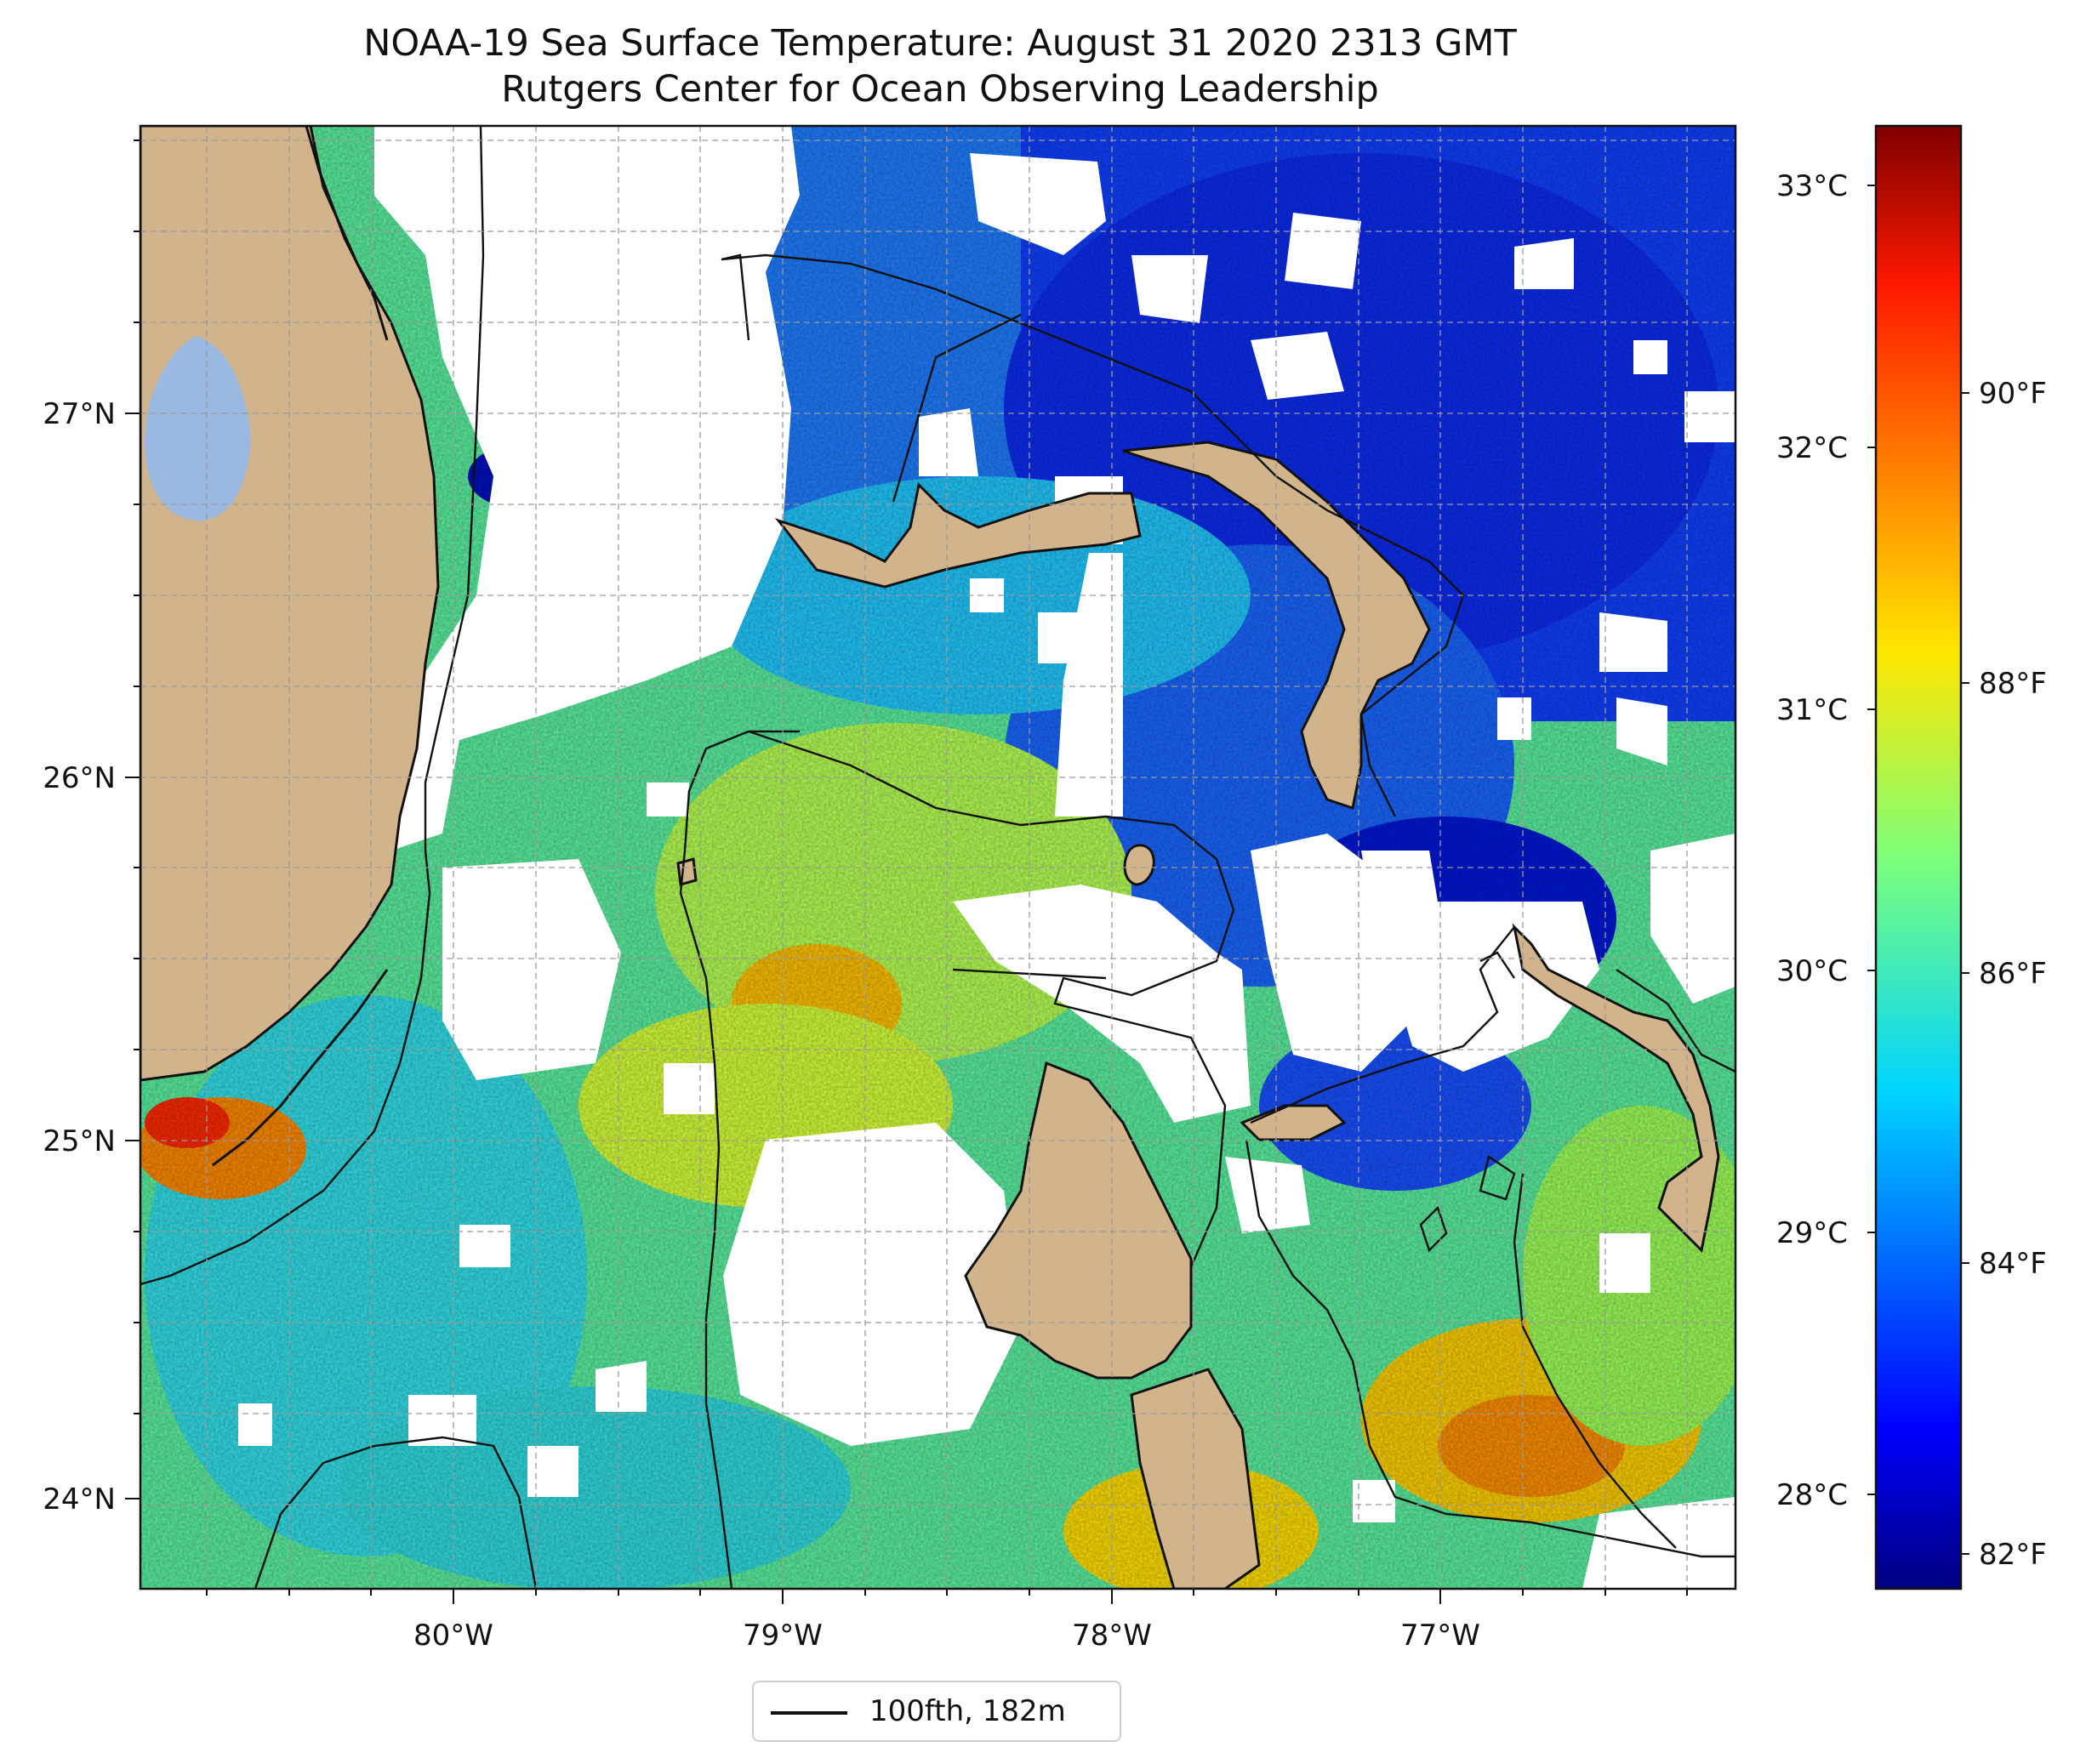  Describe the element at coordinates (1139, 865) in the screenshot. I see `berry-islands` at that location.